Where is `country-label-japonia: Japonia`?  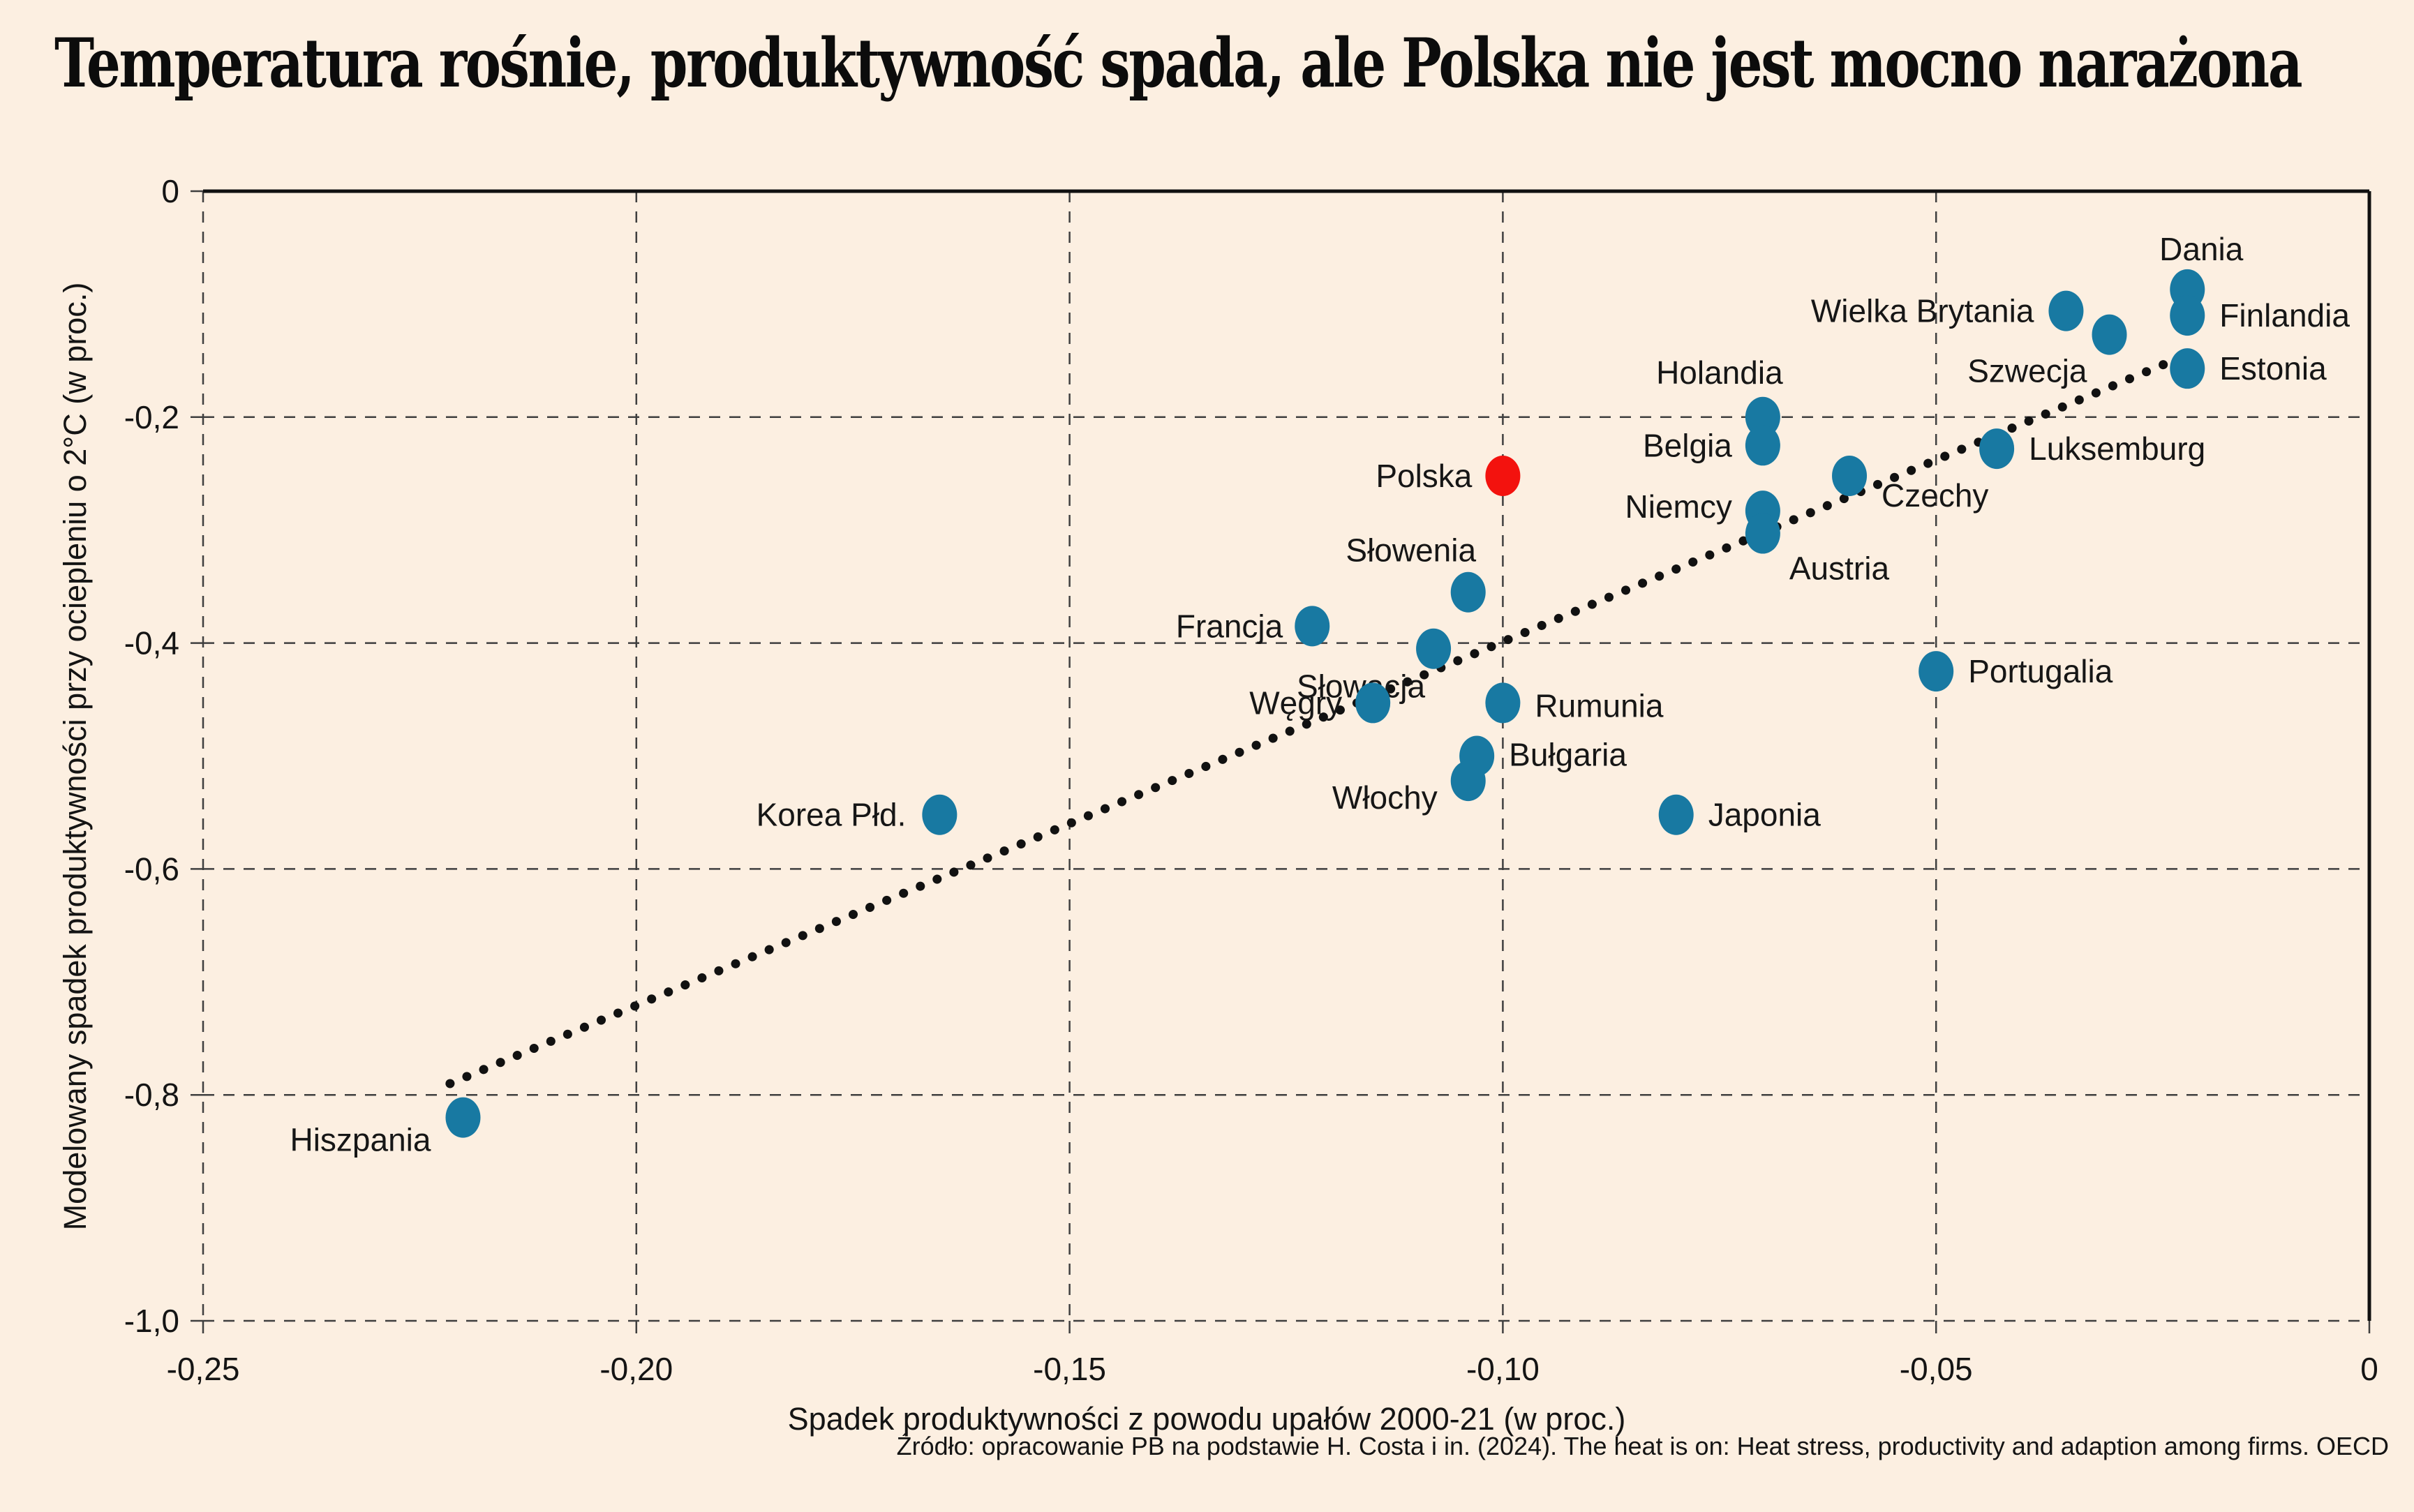 country-label-japonia: Japonia is located at coordinates (1764, 815).